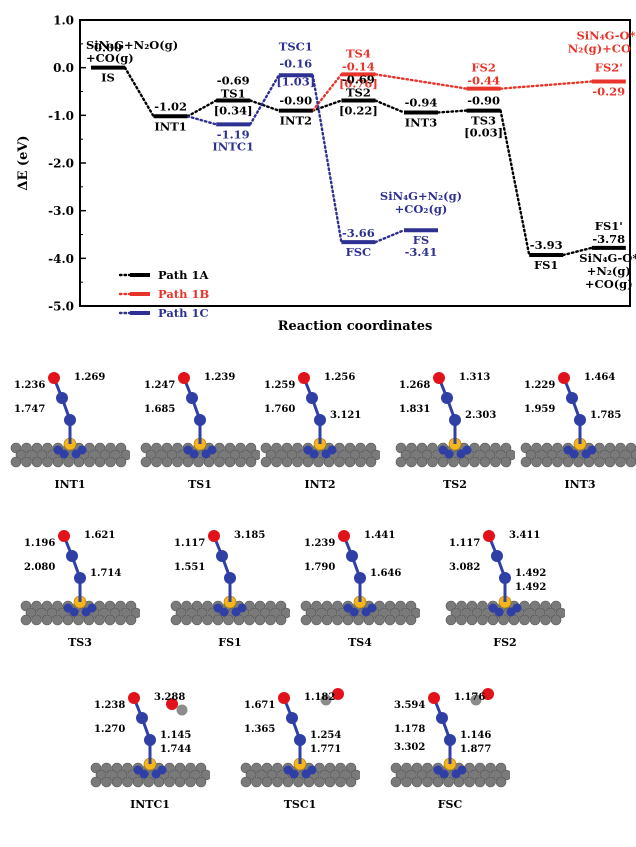 This screenshot has height=847, width=636. I want to click on structure-label: TS1, so click(200, 484).